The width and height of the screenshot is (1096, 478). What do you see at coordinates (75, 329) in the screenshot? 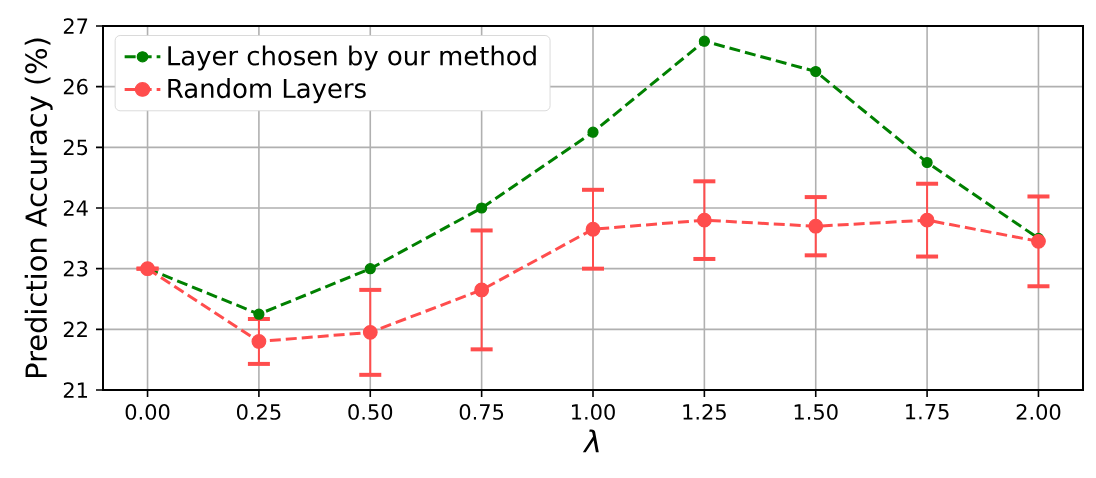
I see `y-tick-label: 22` at bounding box center [75, 329].